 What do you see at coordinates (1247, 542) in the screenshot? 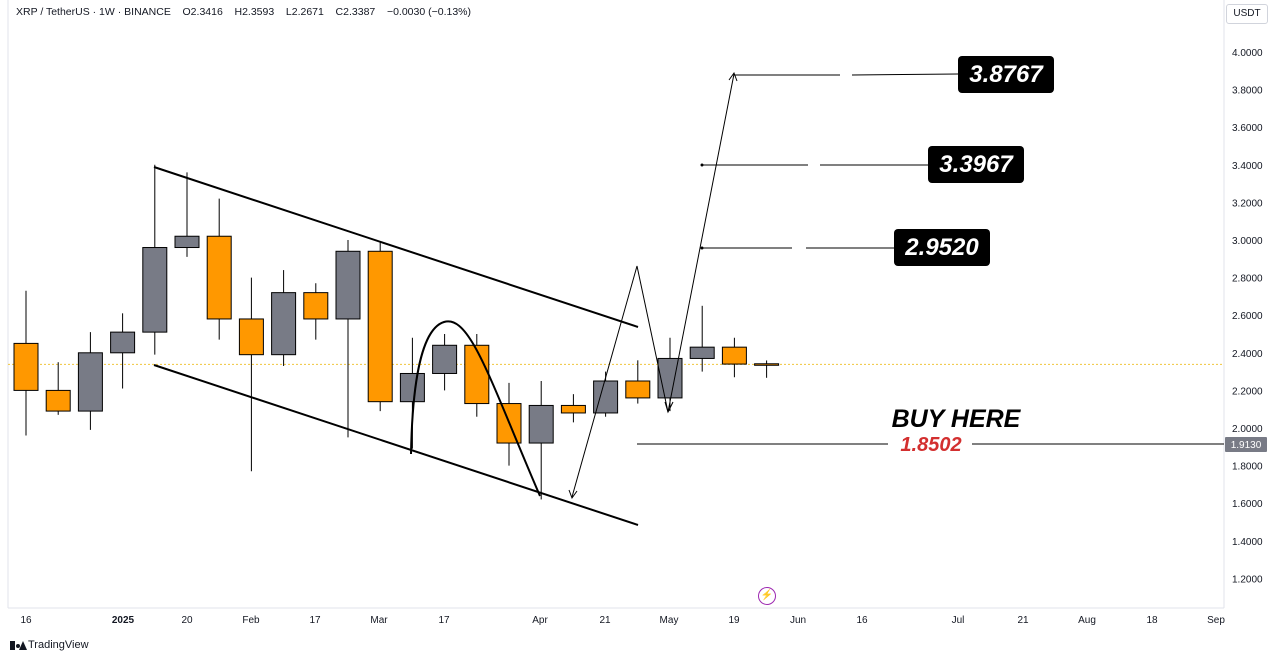
I see `price-tick-label: 1.4000` at bounding box center [1247, 542].